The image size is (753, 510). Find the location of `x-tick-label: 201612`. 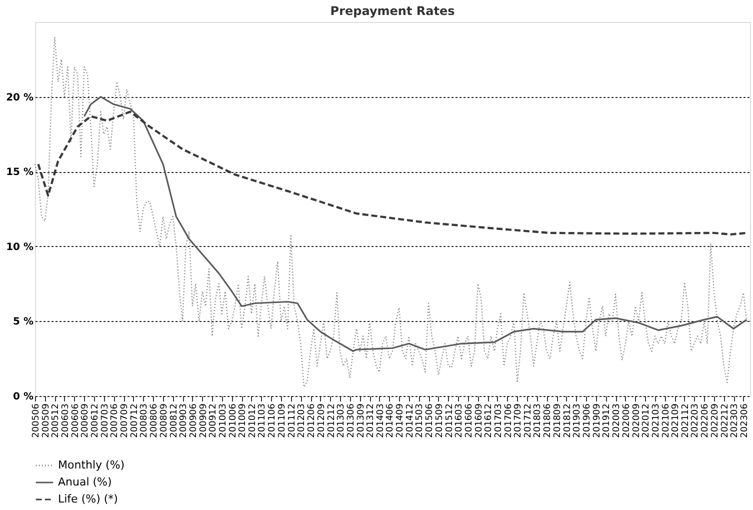

x-tick-label: 201612 is located at coordinates (489, 421).